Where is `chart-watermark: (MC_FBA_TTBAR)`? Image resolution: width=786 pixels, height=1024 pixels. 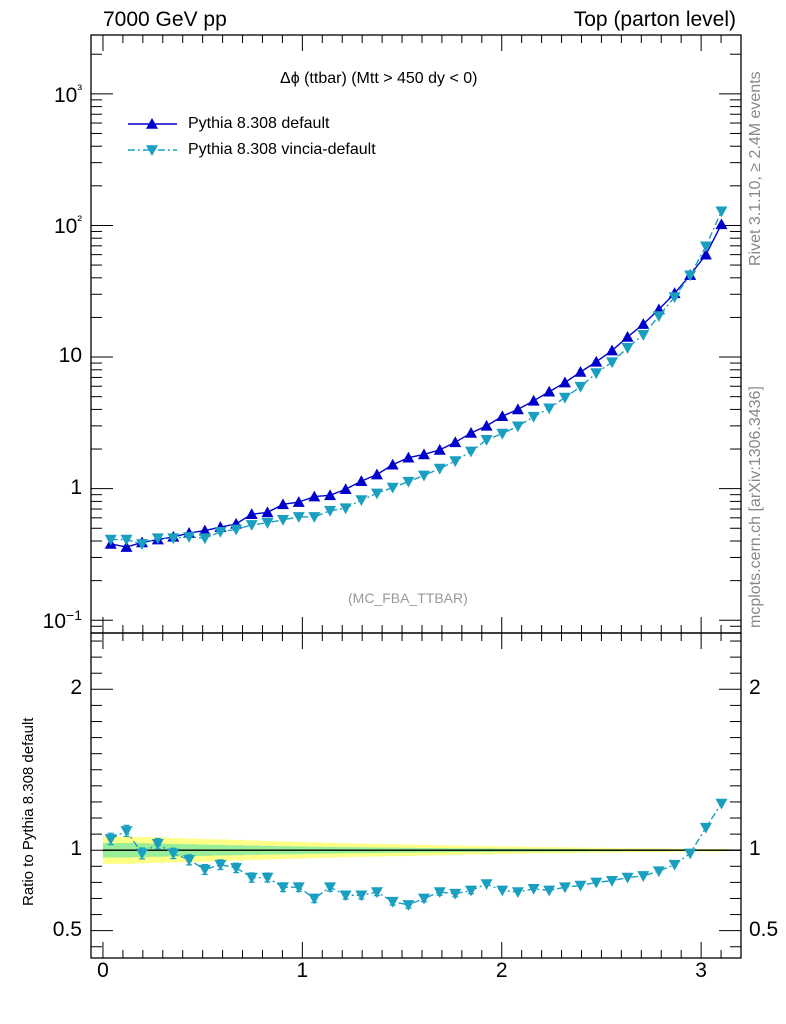
chart-watermark: (MC_FBA_TTBAR) is located at coordinates (408, 598).